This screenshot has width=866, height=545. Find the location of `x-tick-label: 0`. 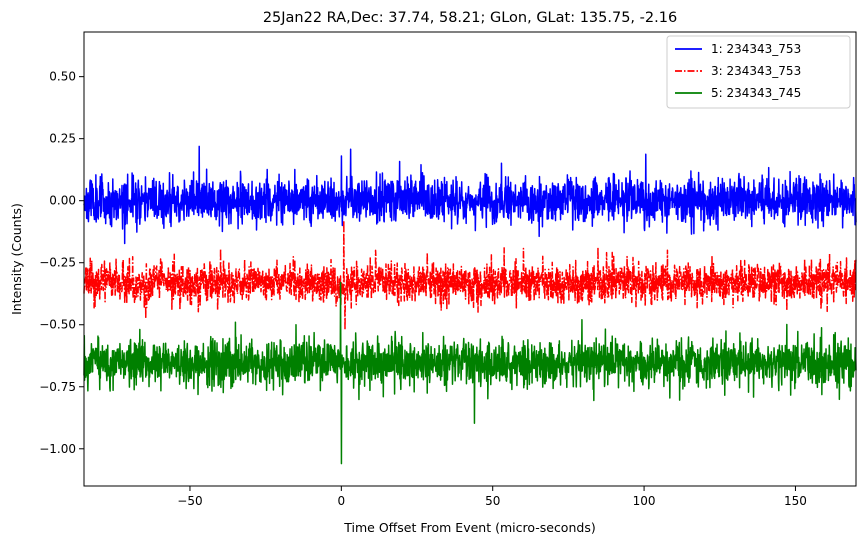

x-tick-label: 0 is located at coordinates (342, 501).